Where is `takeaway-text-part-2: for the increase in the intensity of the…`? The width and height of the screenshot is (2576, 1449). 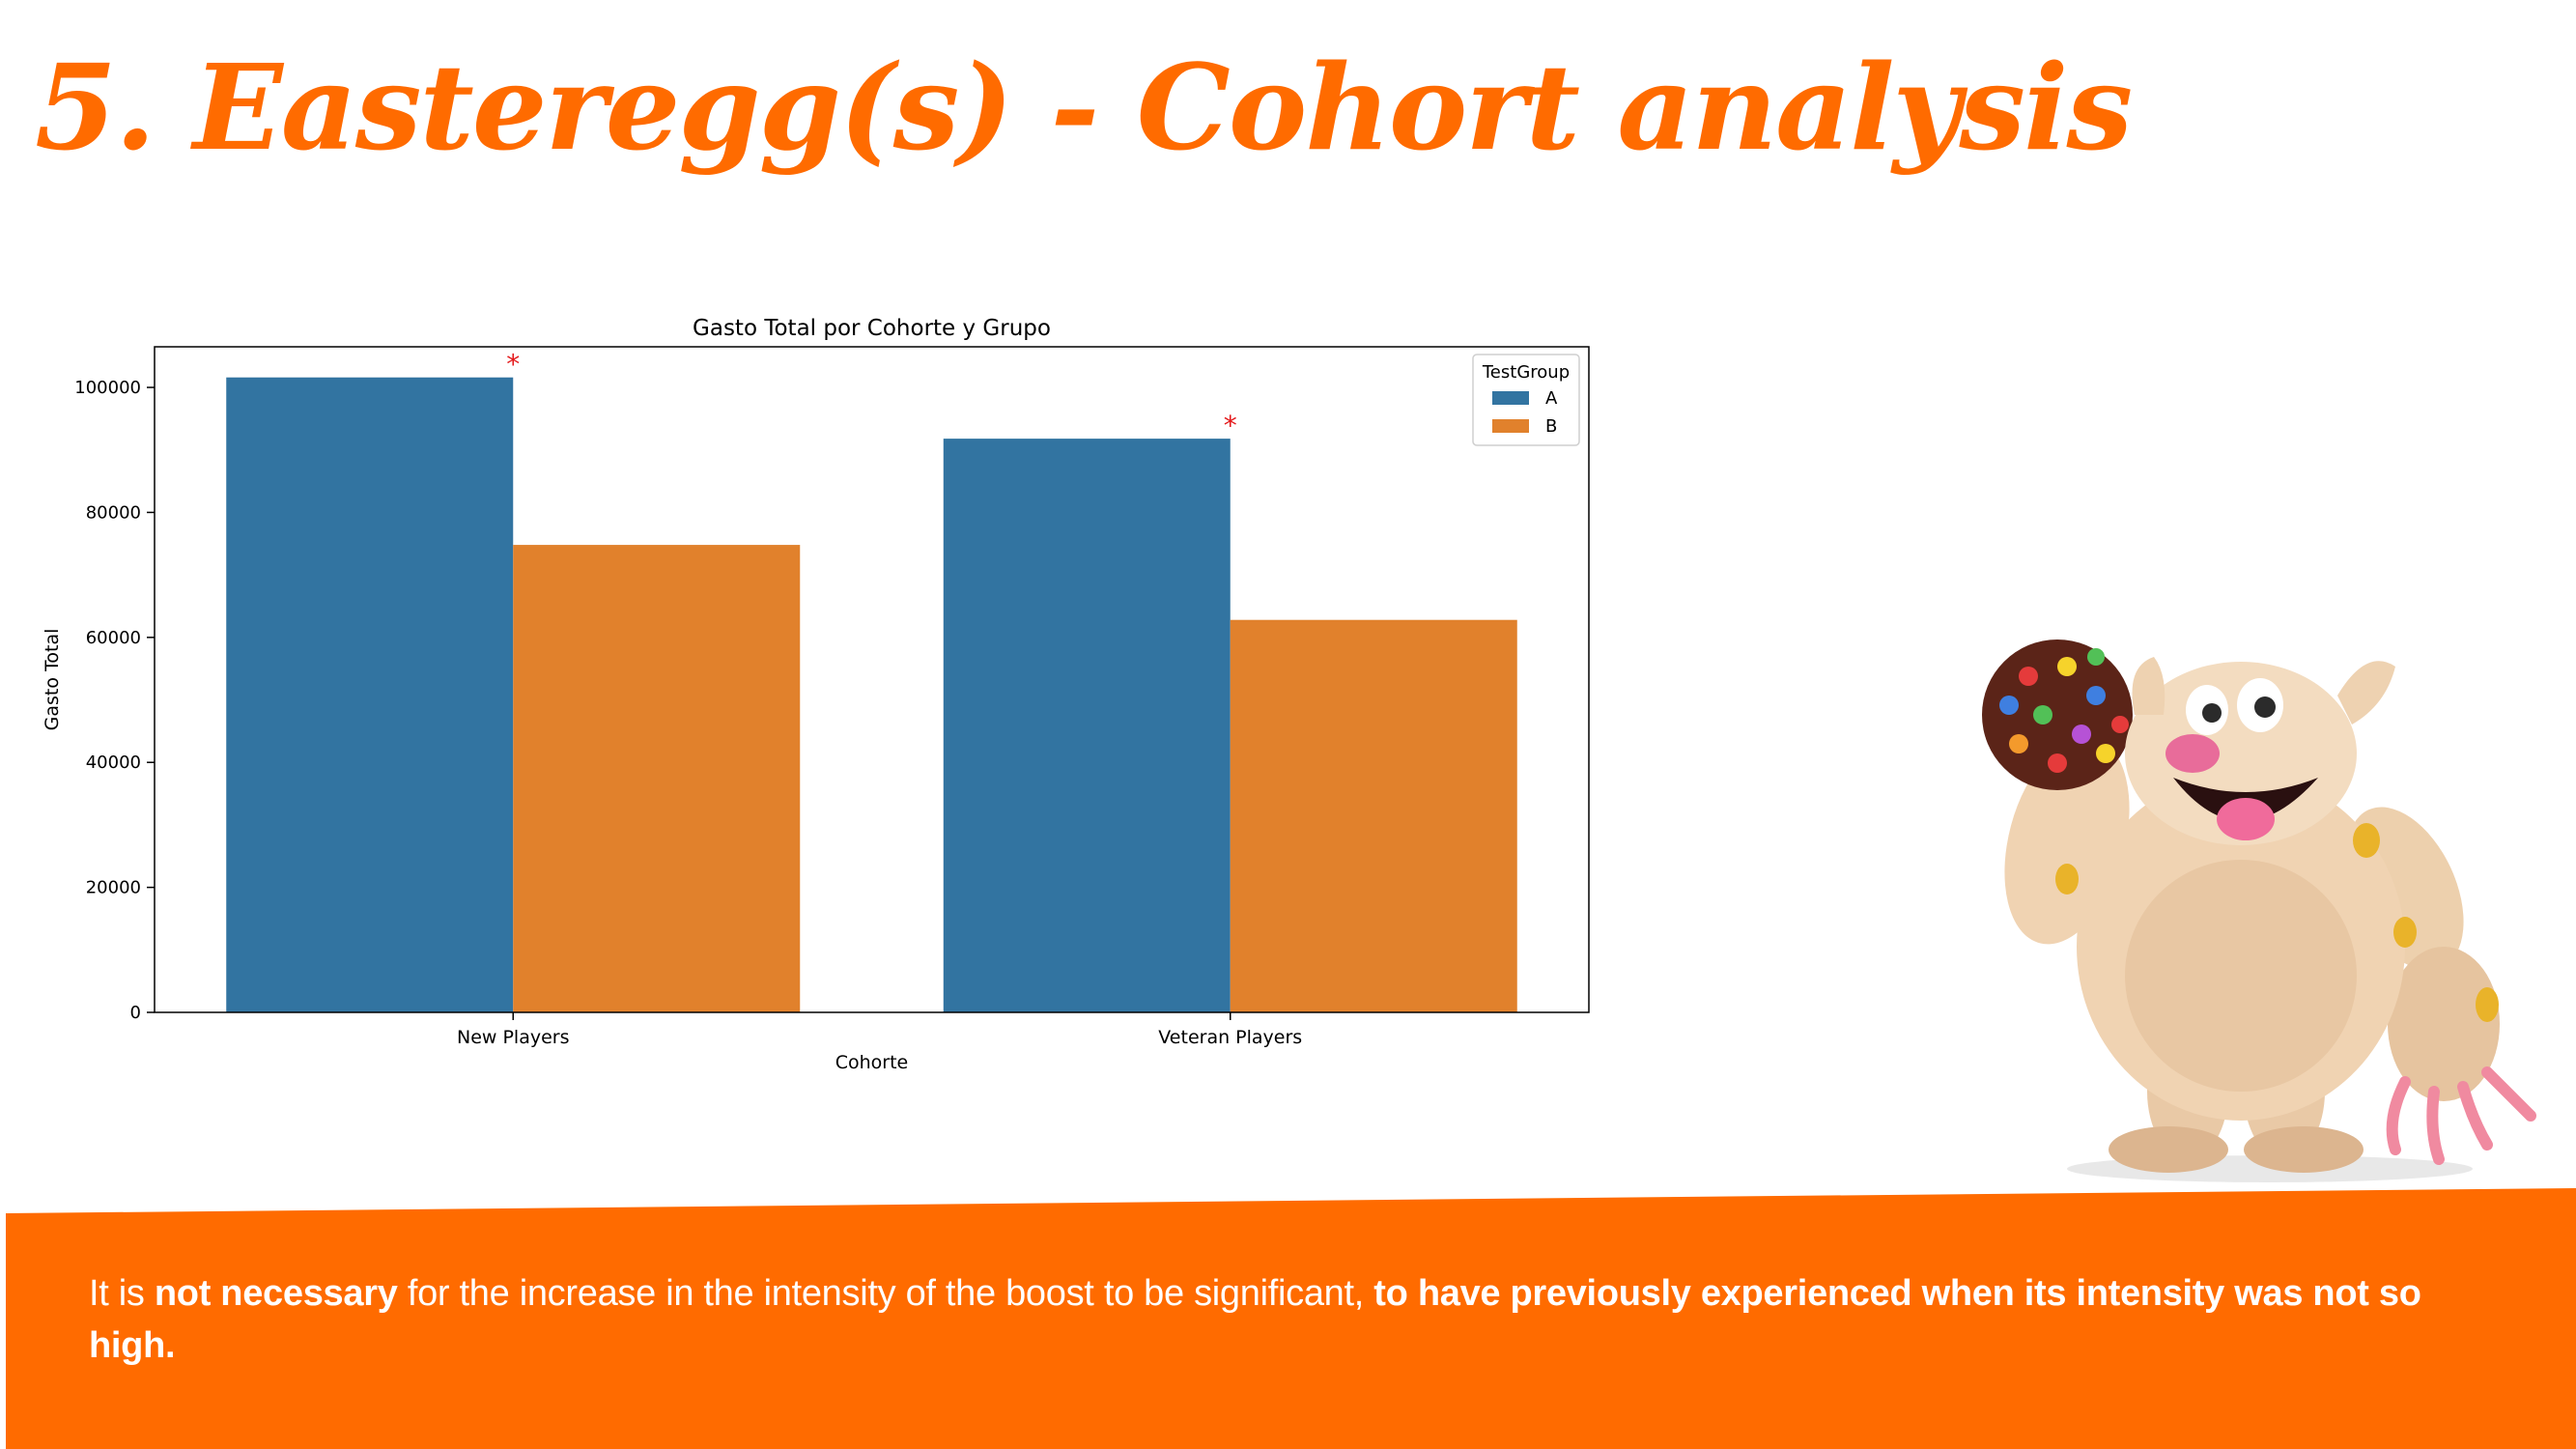 takeaway-text-part-2: for the increase in the intensity of the… is located at coordinates (885, 1293).